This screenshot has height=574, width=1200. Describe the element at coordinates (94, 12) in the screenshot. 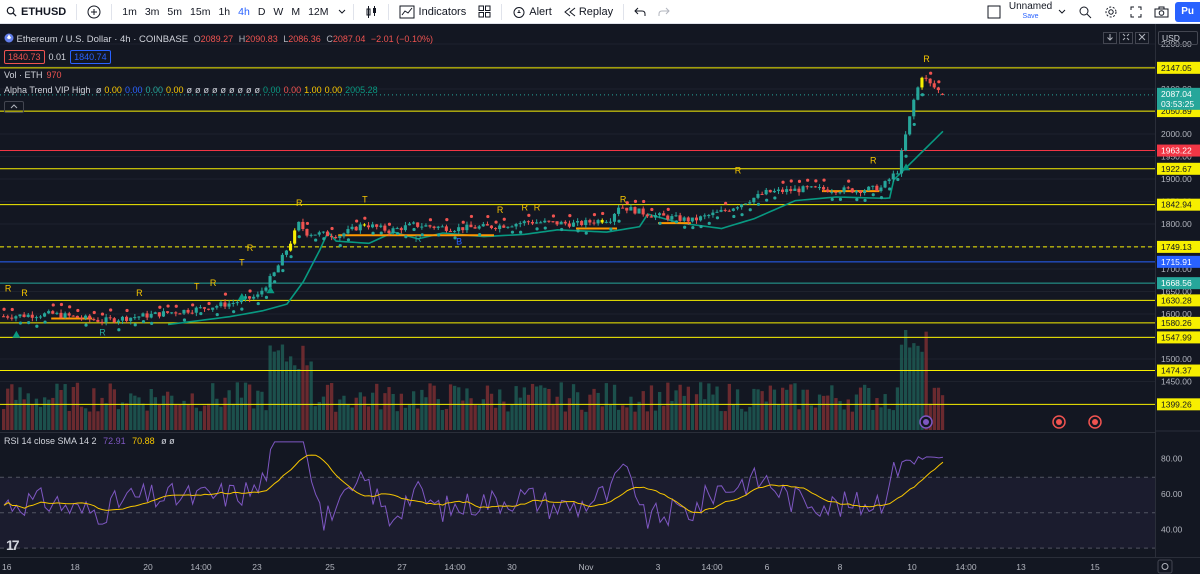

I see `compare-button` at that location.